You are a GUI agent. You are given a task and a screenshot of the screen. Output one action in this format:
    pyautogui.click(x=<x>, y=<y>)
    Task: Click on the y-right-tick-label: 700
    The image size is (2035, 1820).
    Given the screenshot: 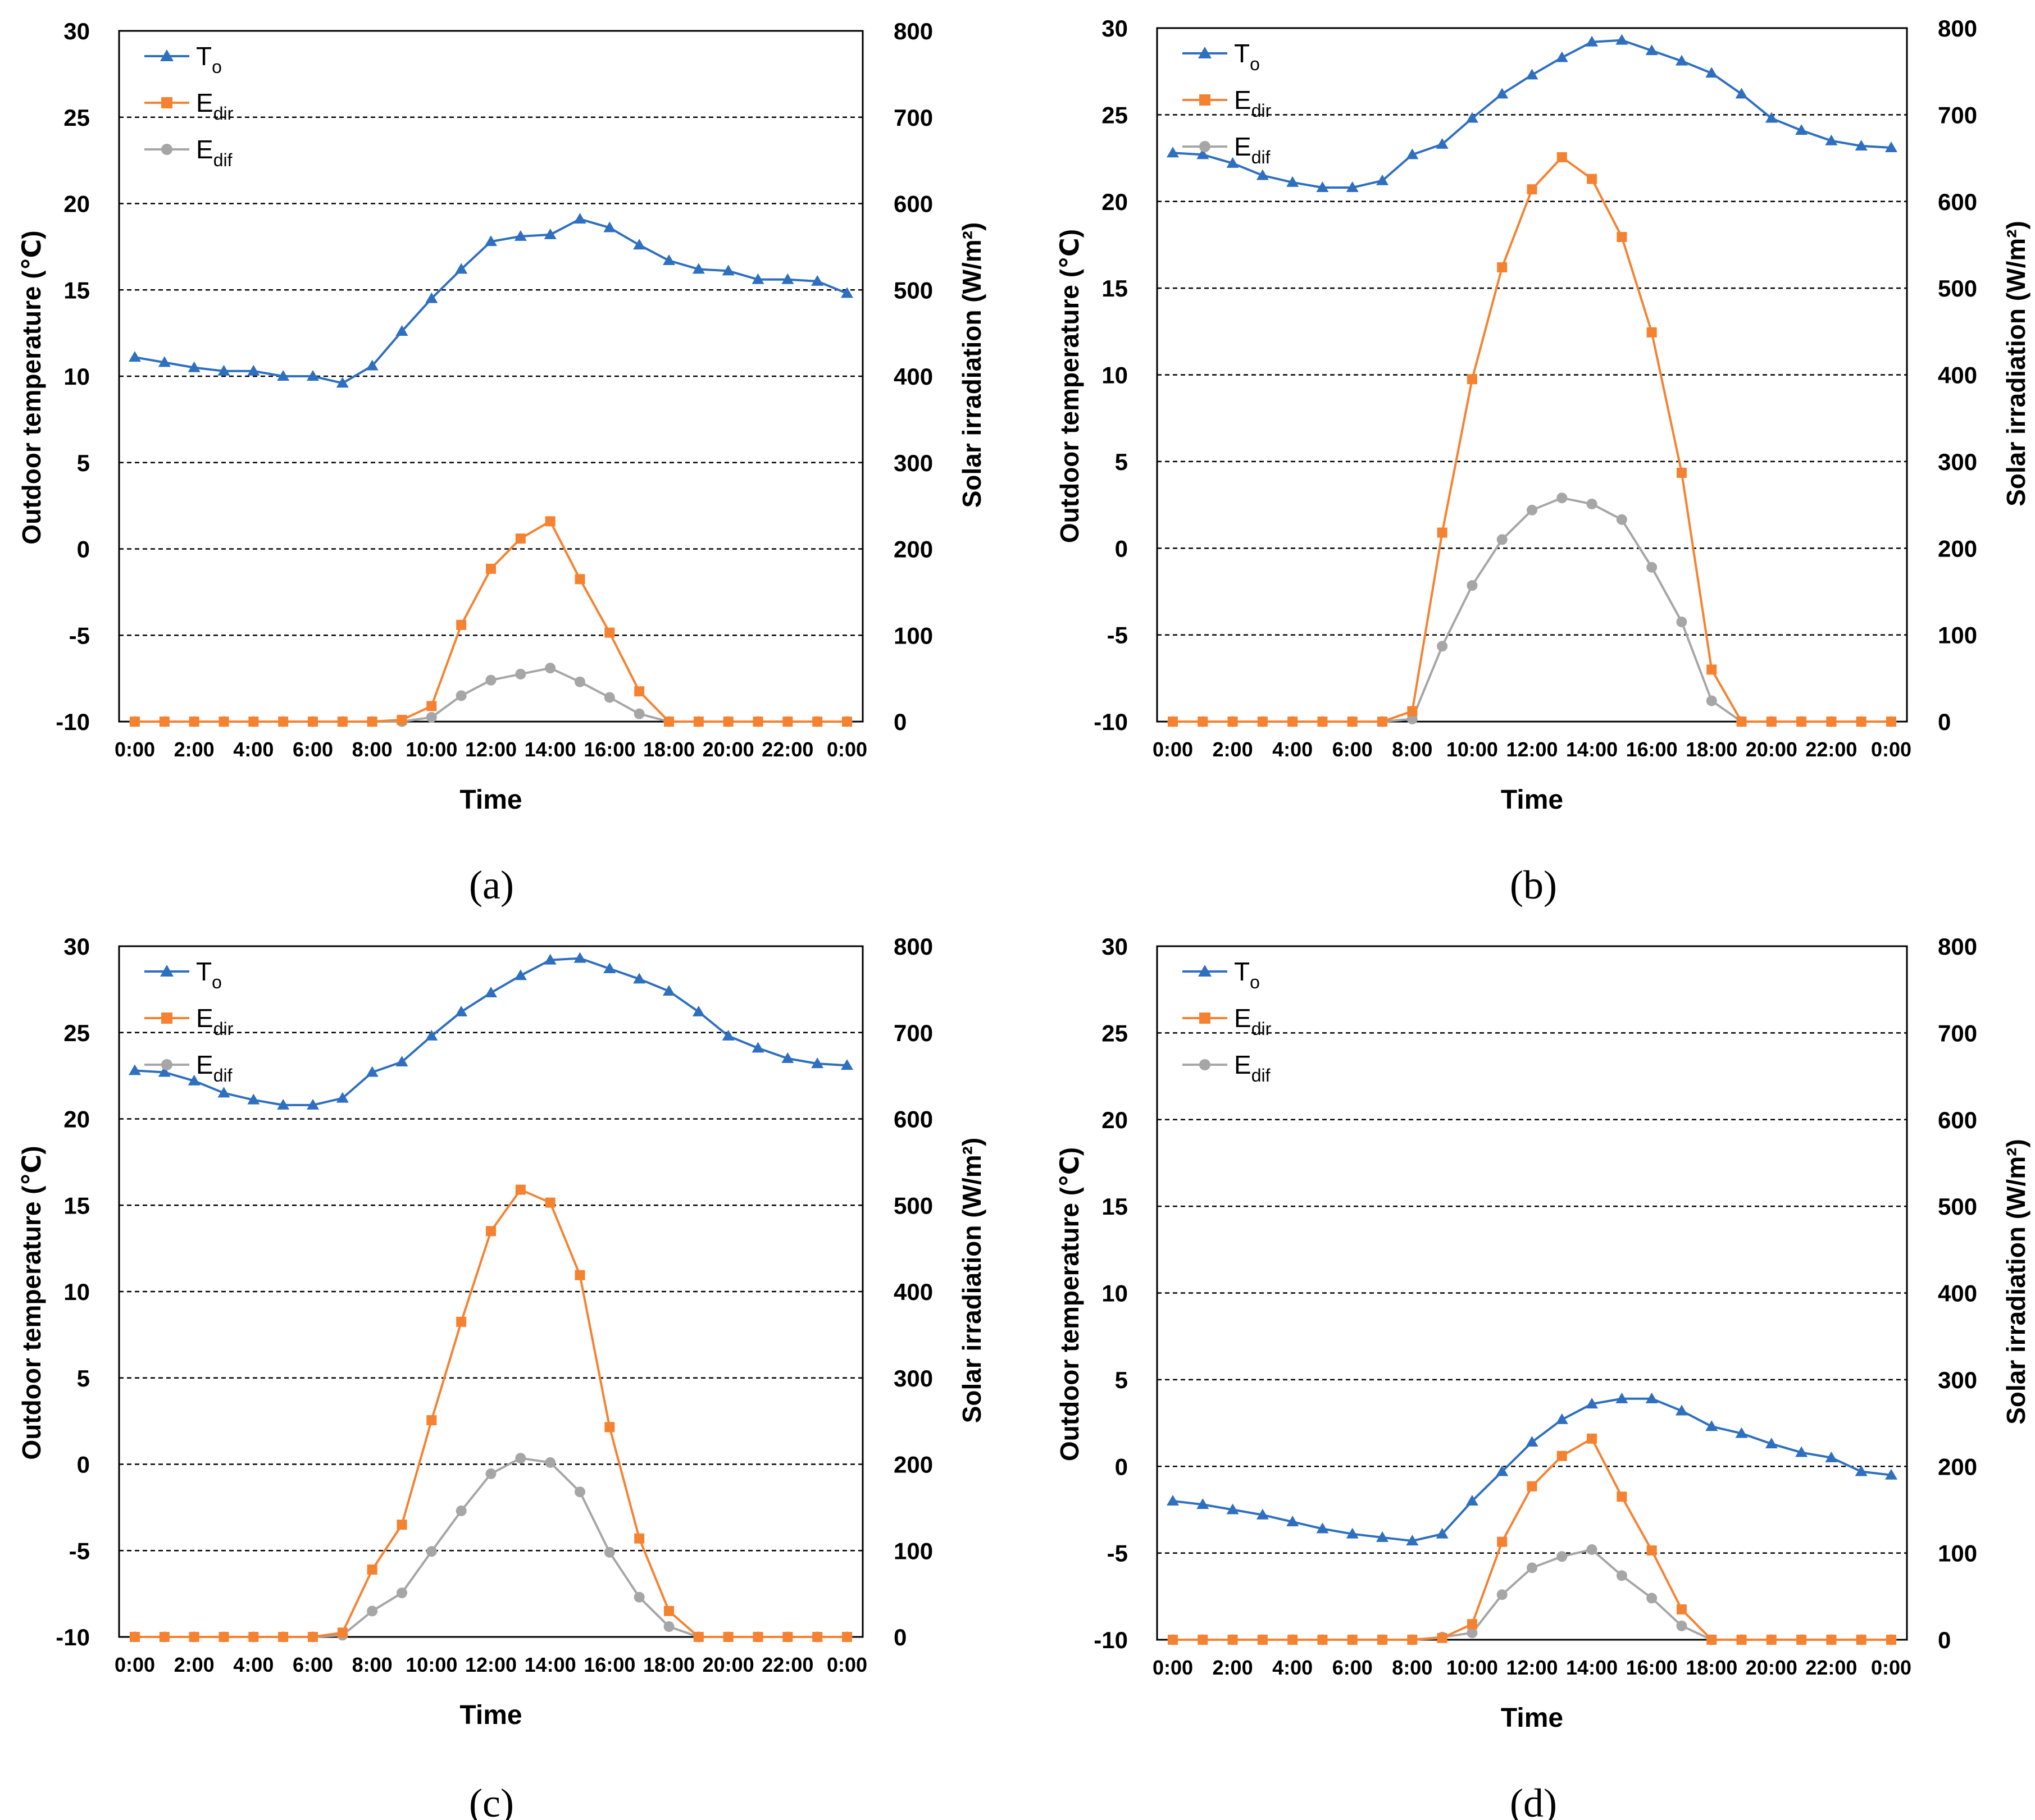 What is the action you would take?
    pyautogui.click(x=913, y=117)
    